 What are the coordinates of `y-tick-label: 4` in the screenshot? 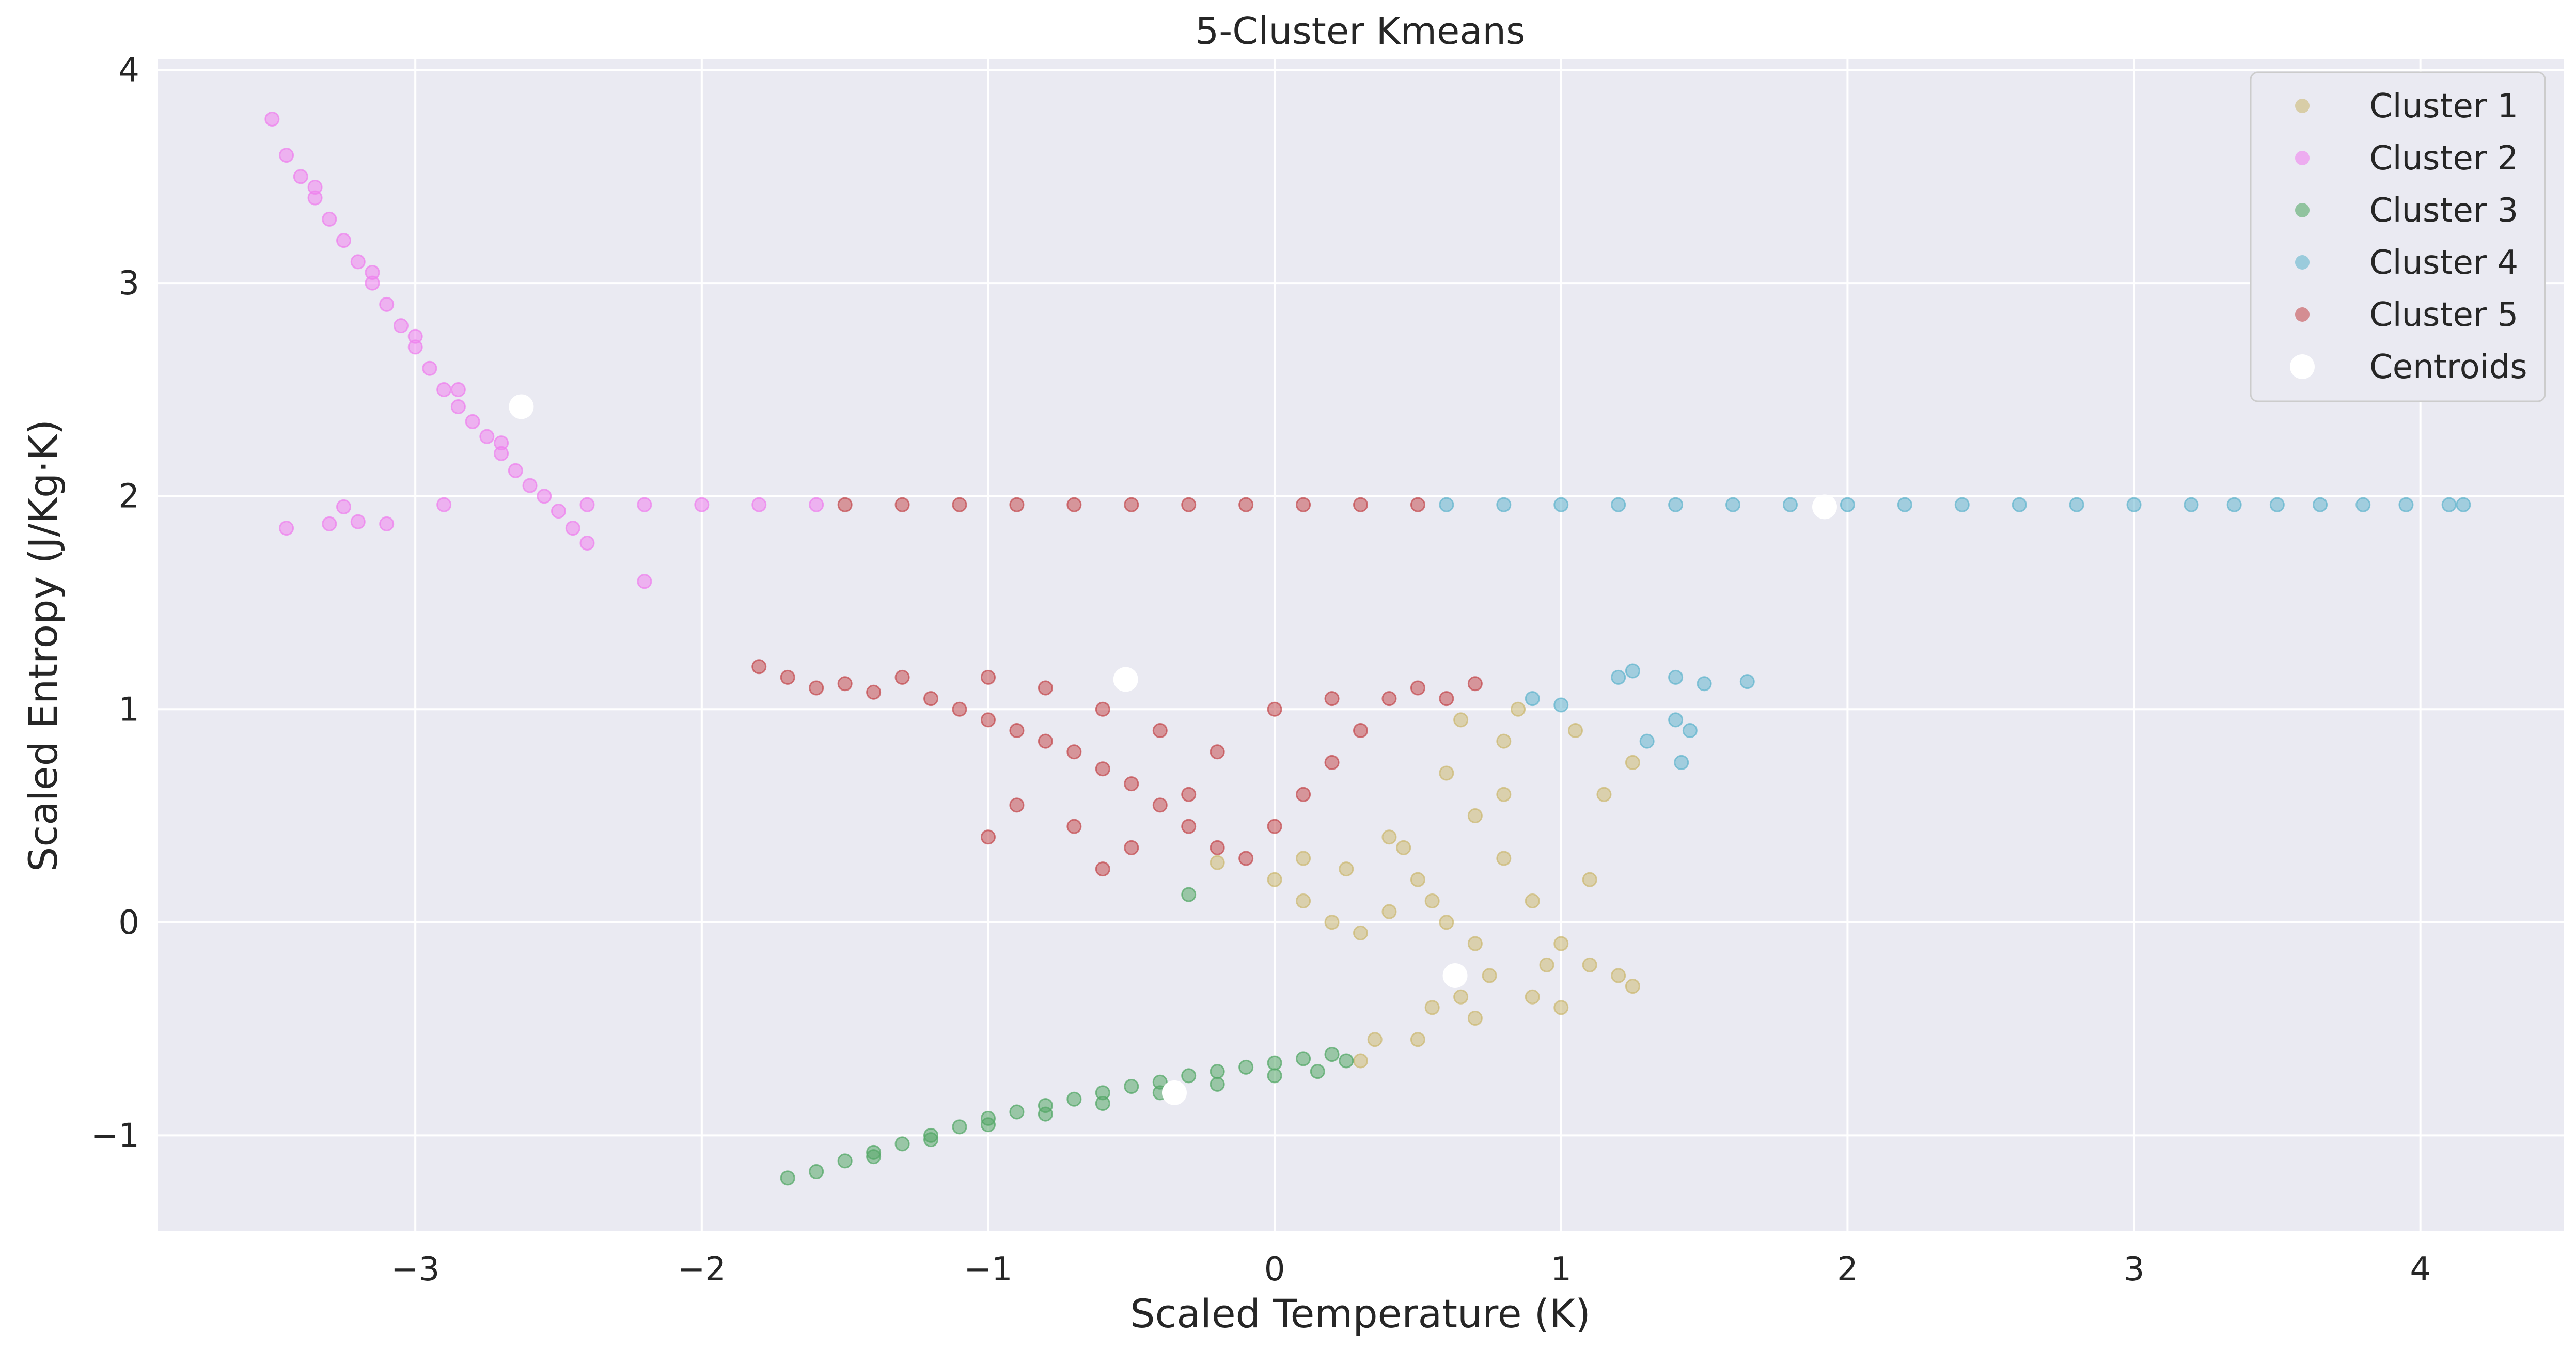 It's located at (128, 71).